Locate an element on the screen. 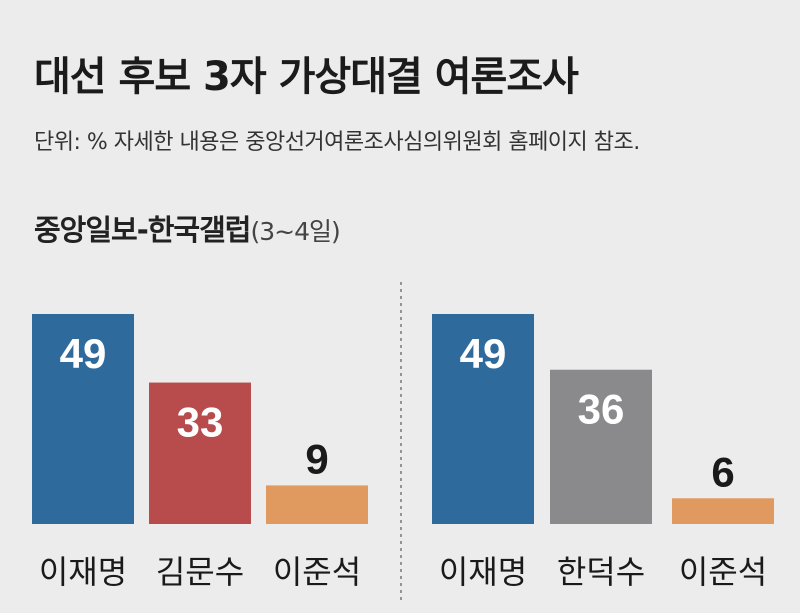  pollster-name: 중앙일보-한국갤럽 is located at coordinates (142, 230).